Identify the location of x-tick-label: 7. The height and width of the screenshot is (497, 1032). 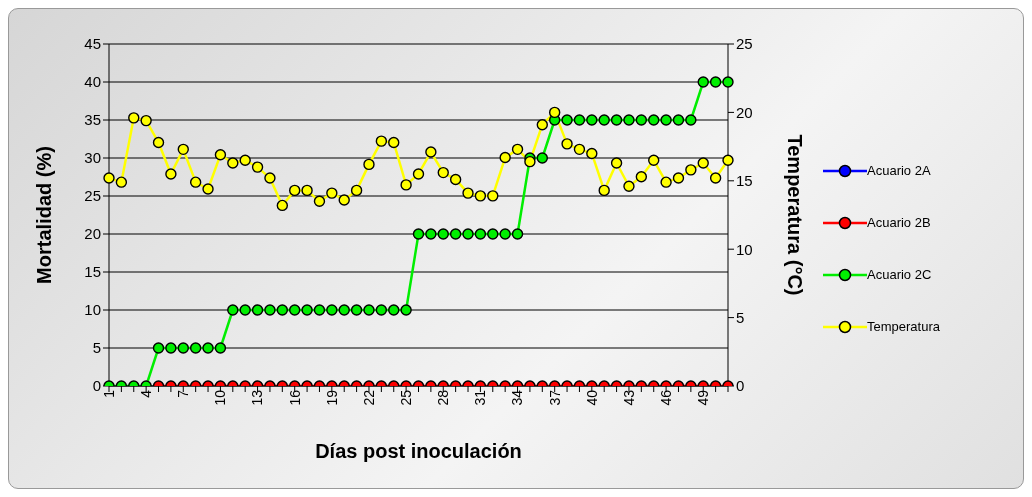
(183, 393).